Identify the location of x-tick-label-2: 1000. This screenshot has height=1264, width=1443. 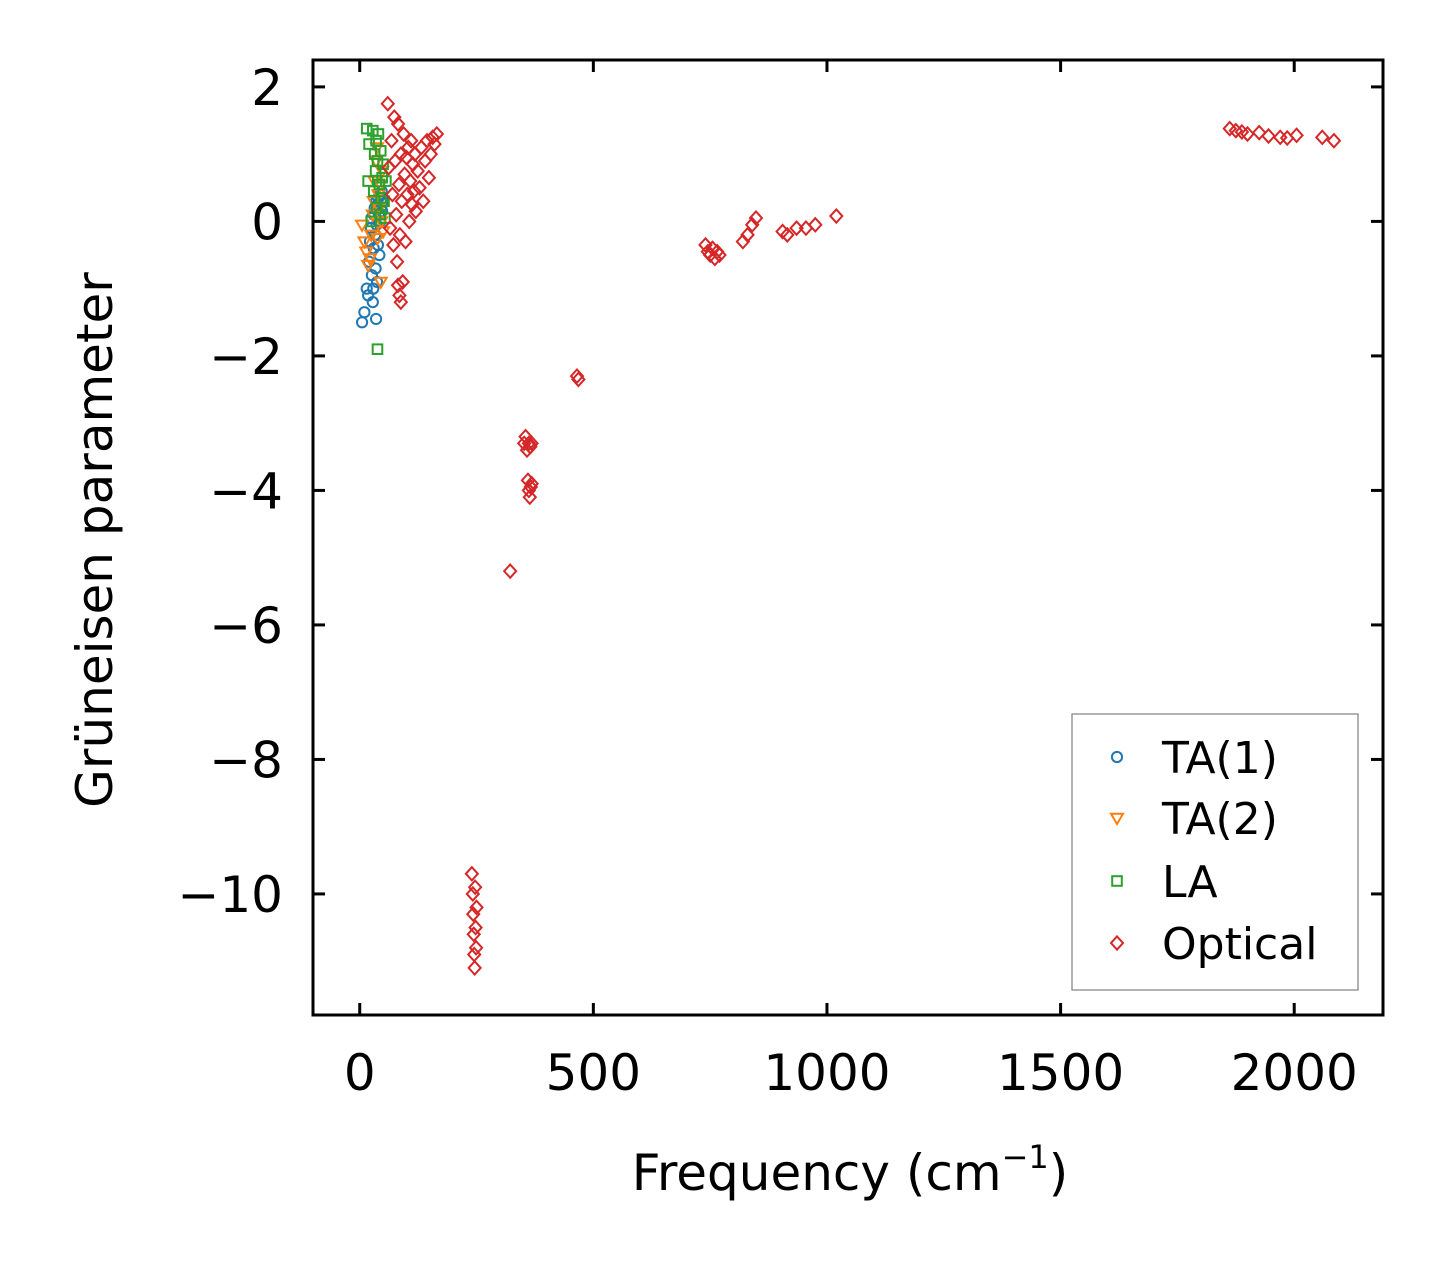
(826, 1073).